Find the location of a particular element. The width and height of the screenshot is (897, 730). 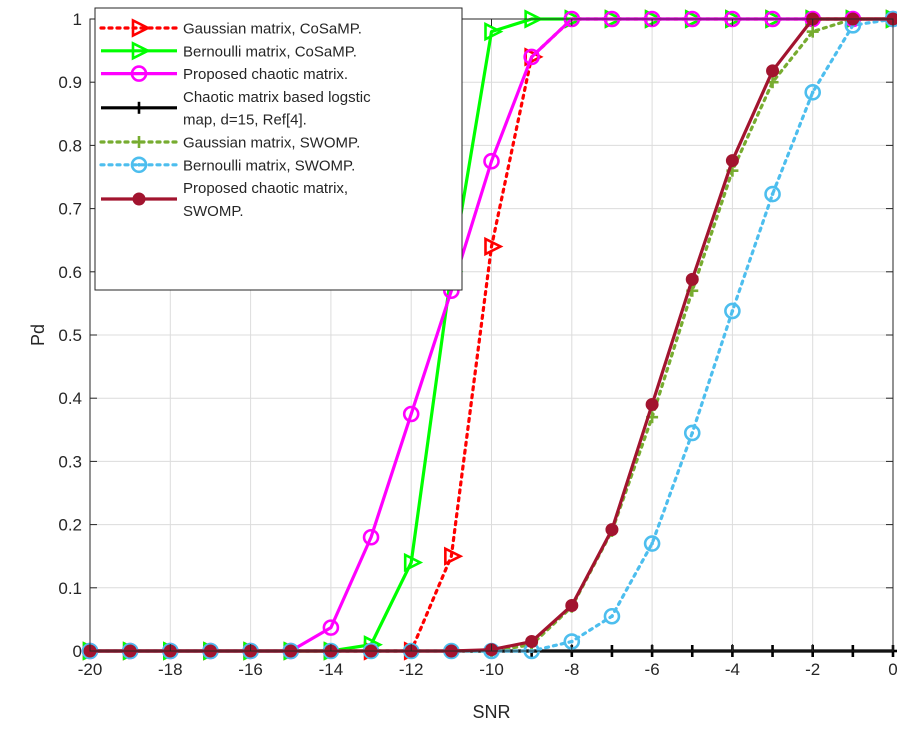

y-tick-label: 0.7 is located at coordinates (70, 209).